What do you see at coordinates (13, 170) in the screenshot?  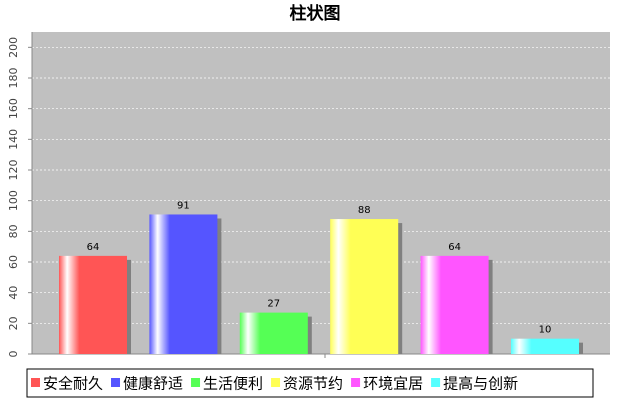 I see `y-tick-label: 120` at bounding box center [13, 170].